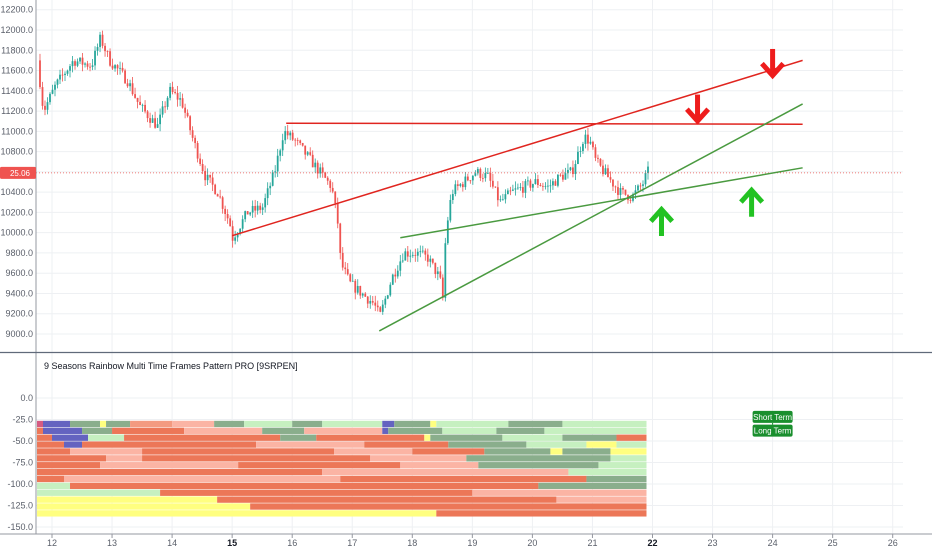  What do you see at coordinates (752, 201) in the screenshot?
I see `green-up-arrow-icon` at bounding box center [752, 201].